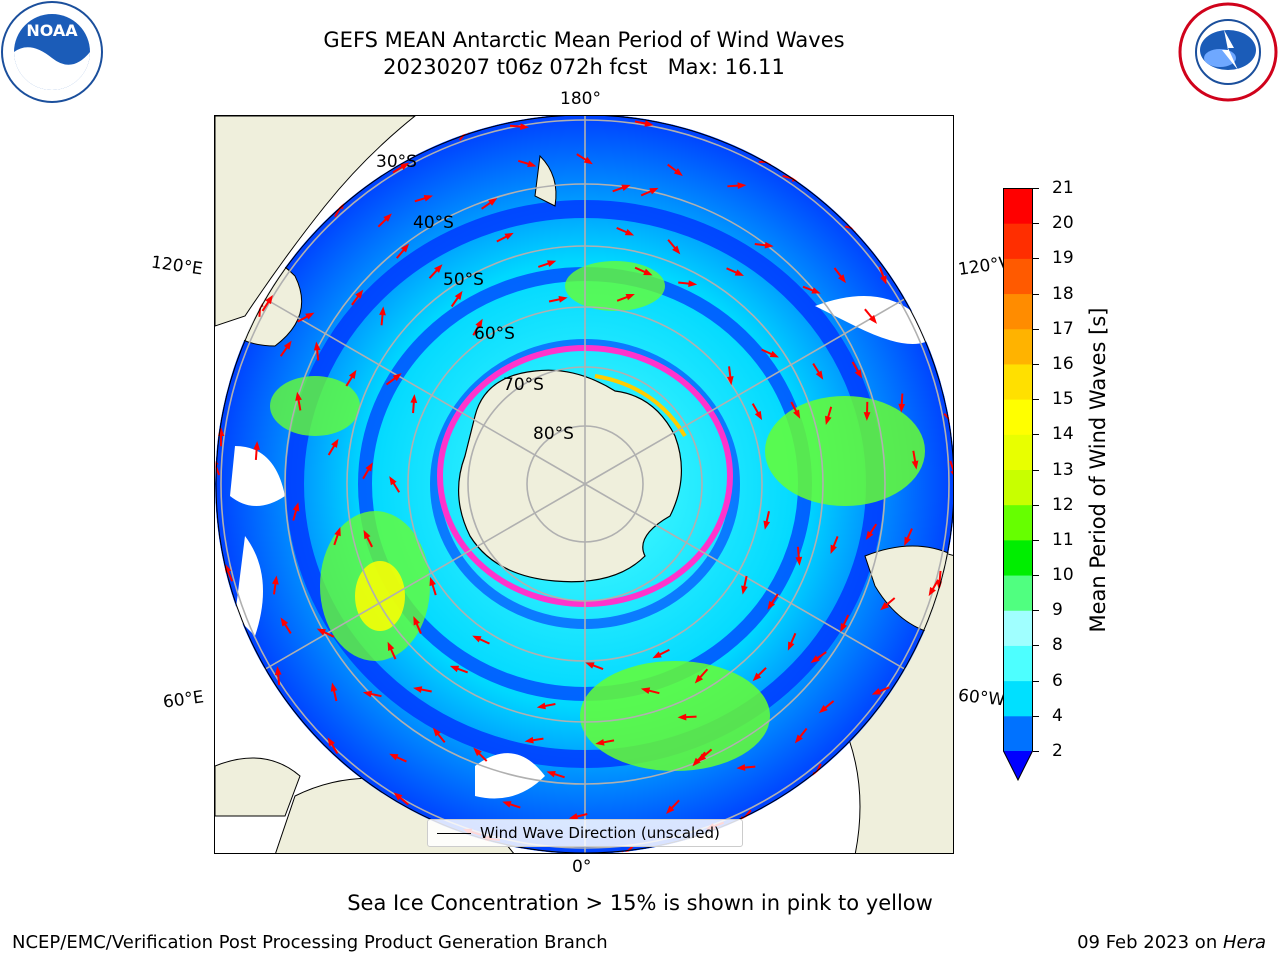 The image size is (1280, 960). What do you see at coordinates (52, 52) in the screenshot?
I see `noaa-logo: NOAA` at bounding box center [52, 52].